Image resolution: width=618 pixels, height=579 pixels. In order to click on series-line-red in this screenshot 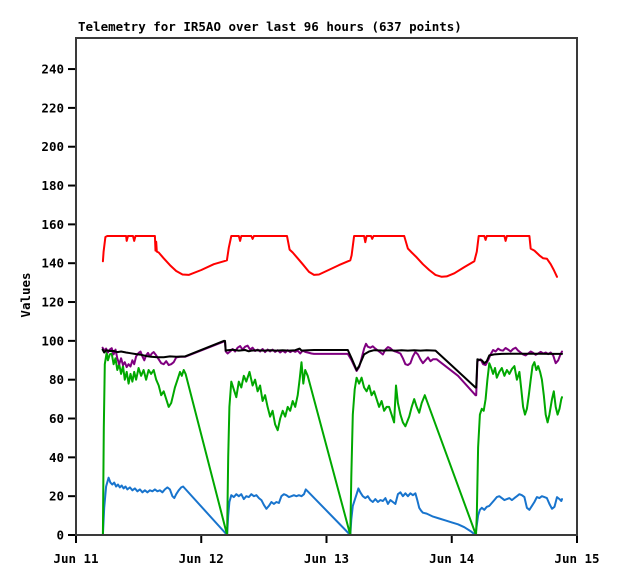, I will do `click(329, 256)`.